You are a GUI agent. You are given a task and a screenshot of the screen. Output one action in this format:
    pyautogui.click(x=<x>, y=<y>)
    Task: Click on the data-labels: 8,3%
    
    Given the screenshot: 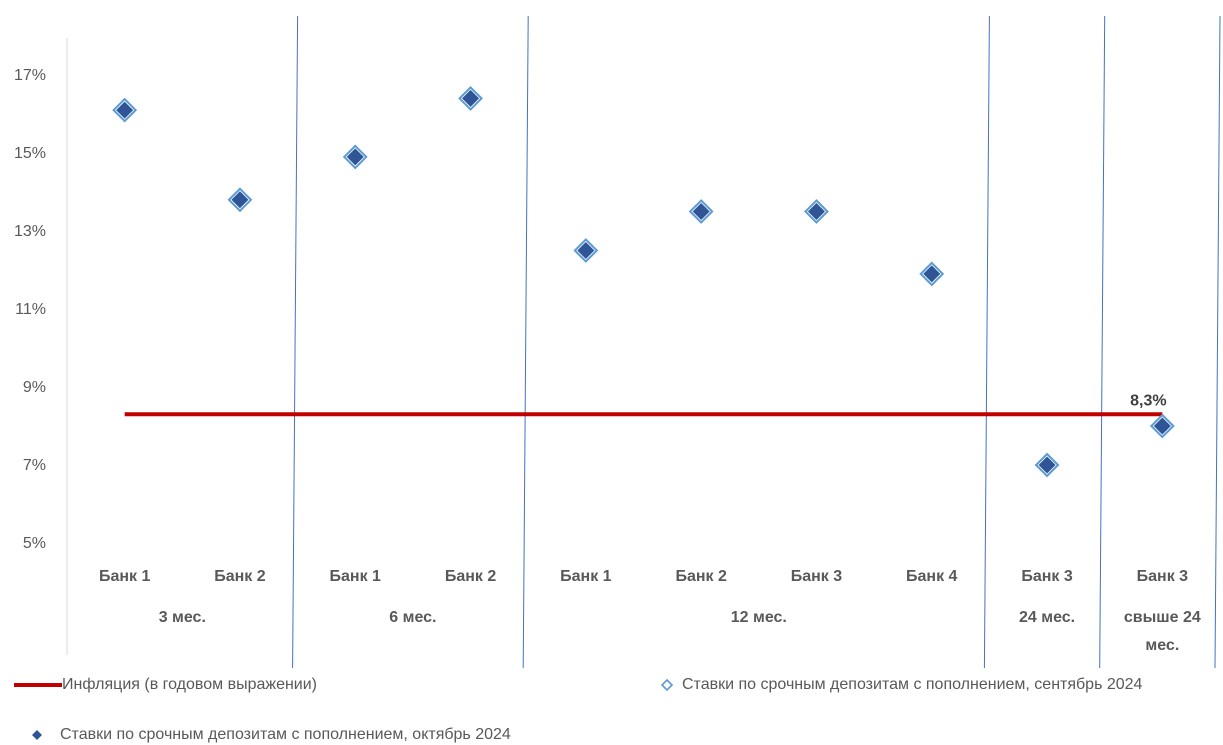 What is the action you would take?
    pyautogui.click(x=1148, y=400)
    